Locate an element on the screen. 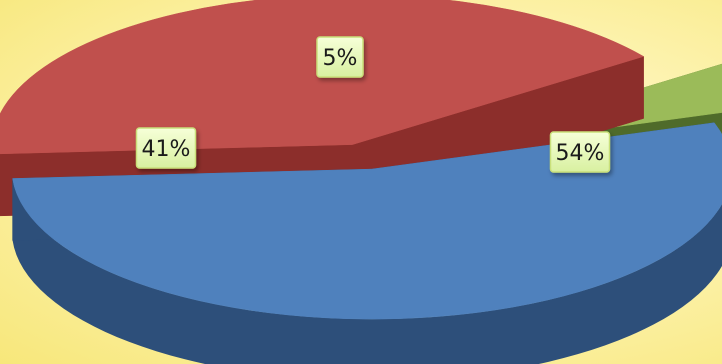  data-label-1: 54% is located at coordinates (580, 153).